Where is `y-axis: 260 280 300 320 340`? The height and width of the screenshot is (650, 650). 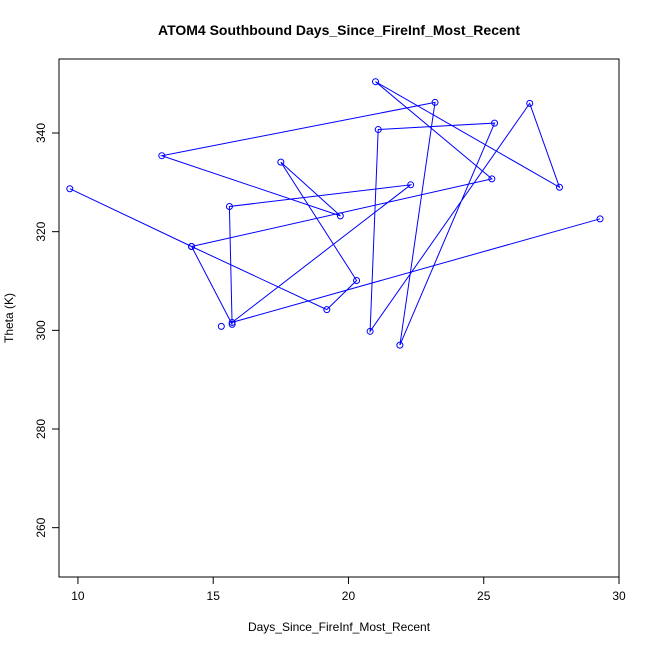
y-axis: 260 280 300 320 340 is located at coordinates (47, 330).